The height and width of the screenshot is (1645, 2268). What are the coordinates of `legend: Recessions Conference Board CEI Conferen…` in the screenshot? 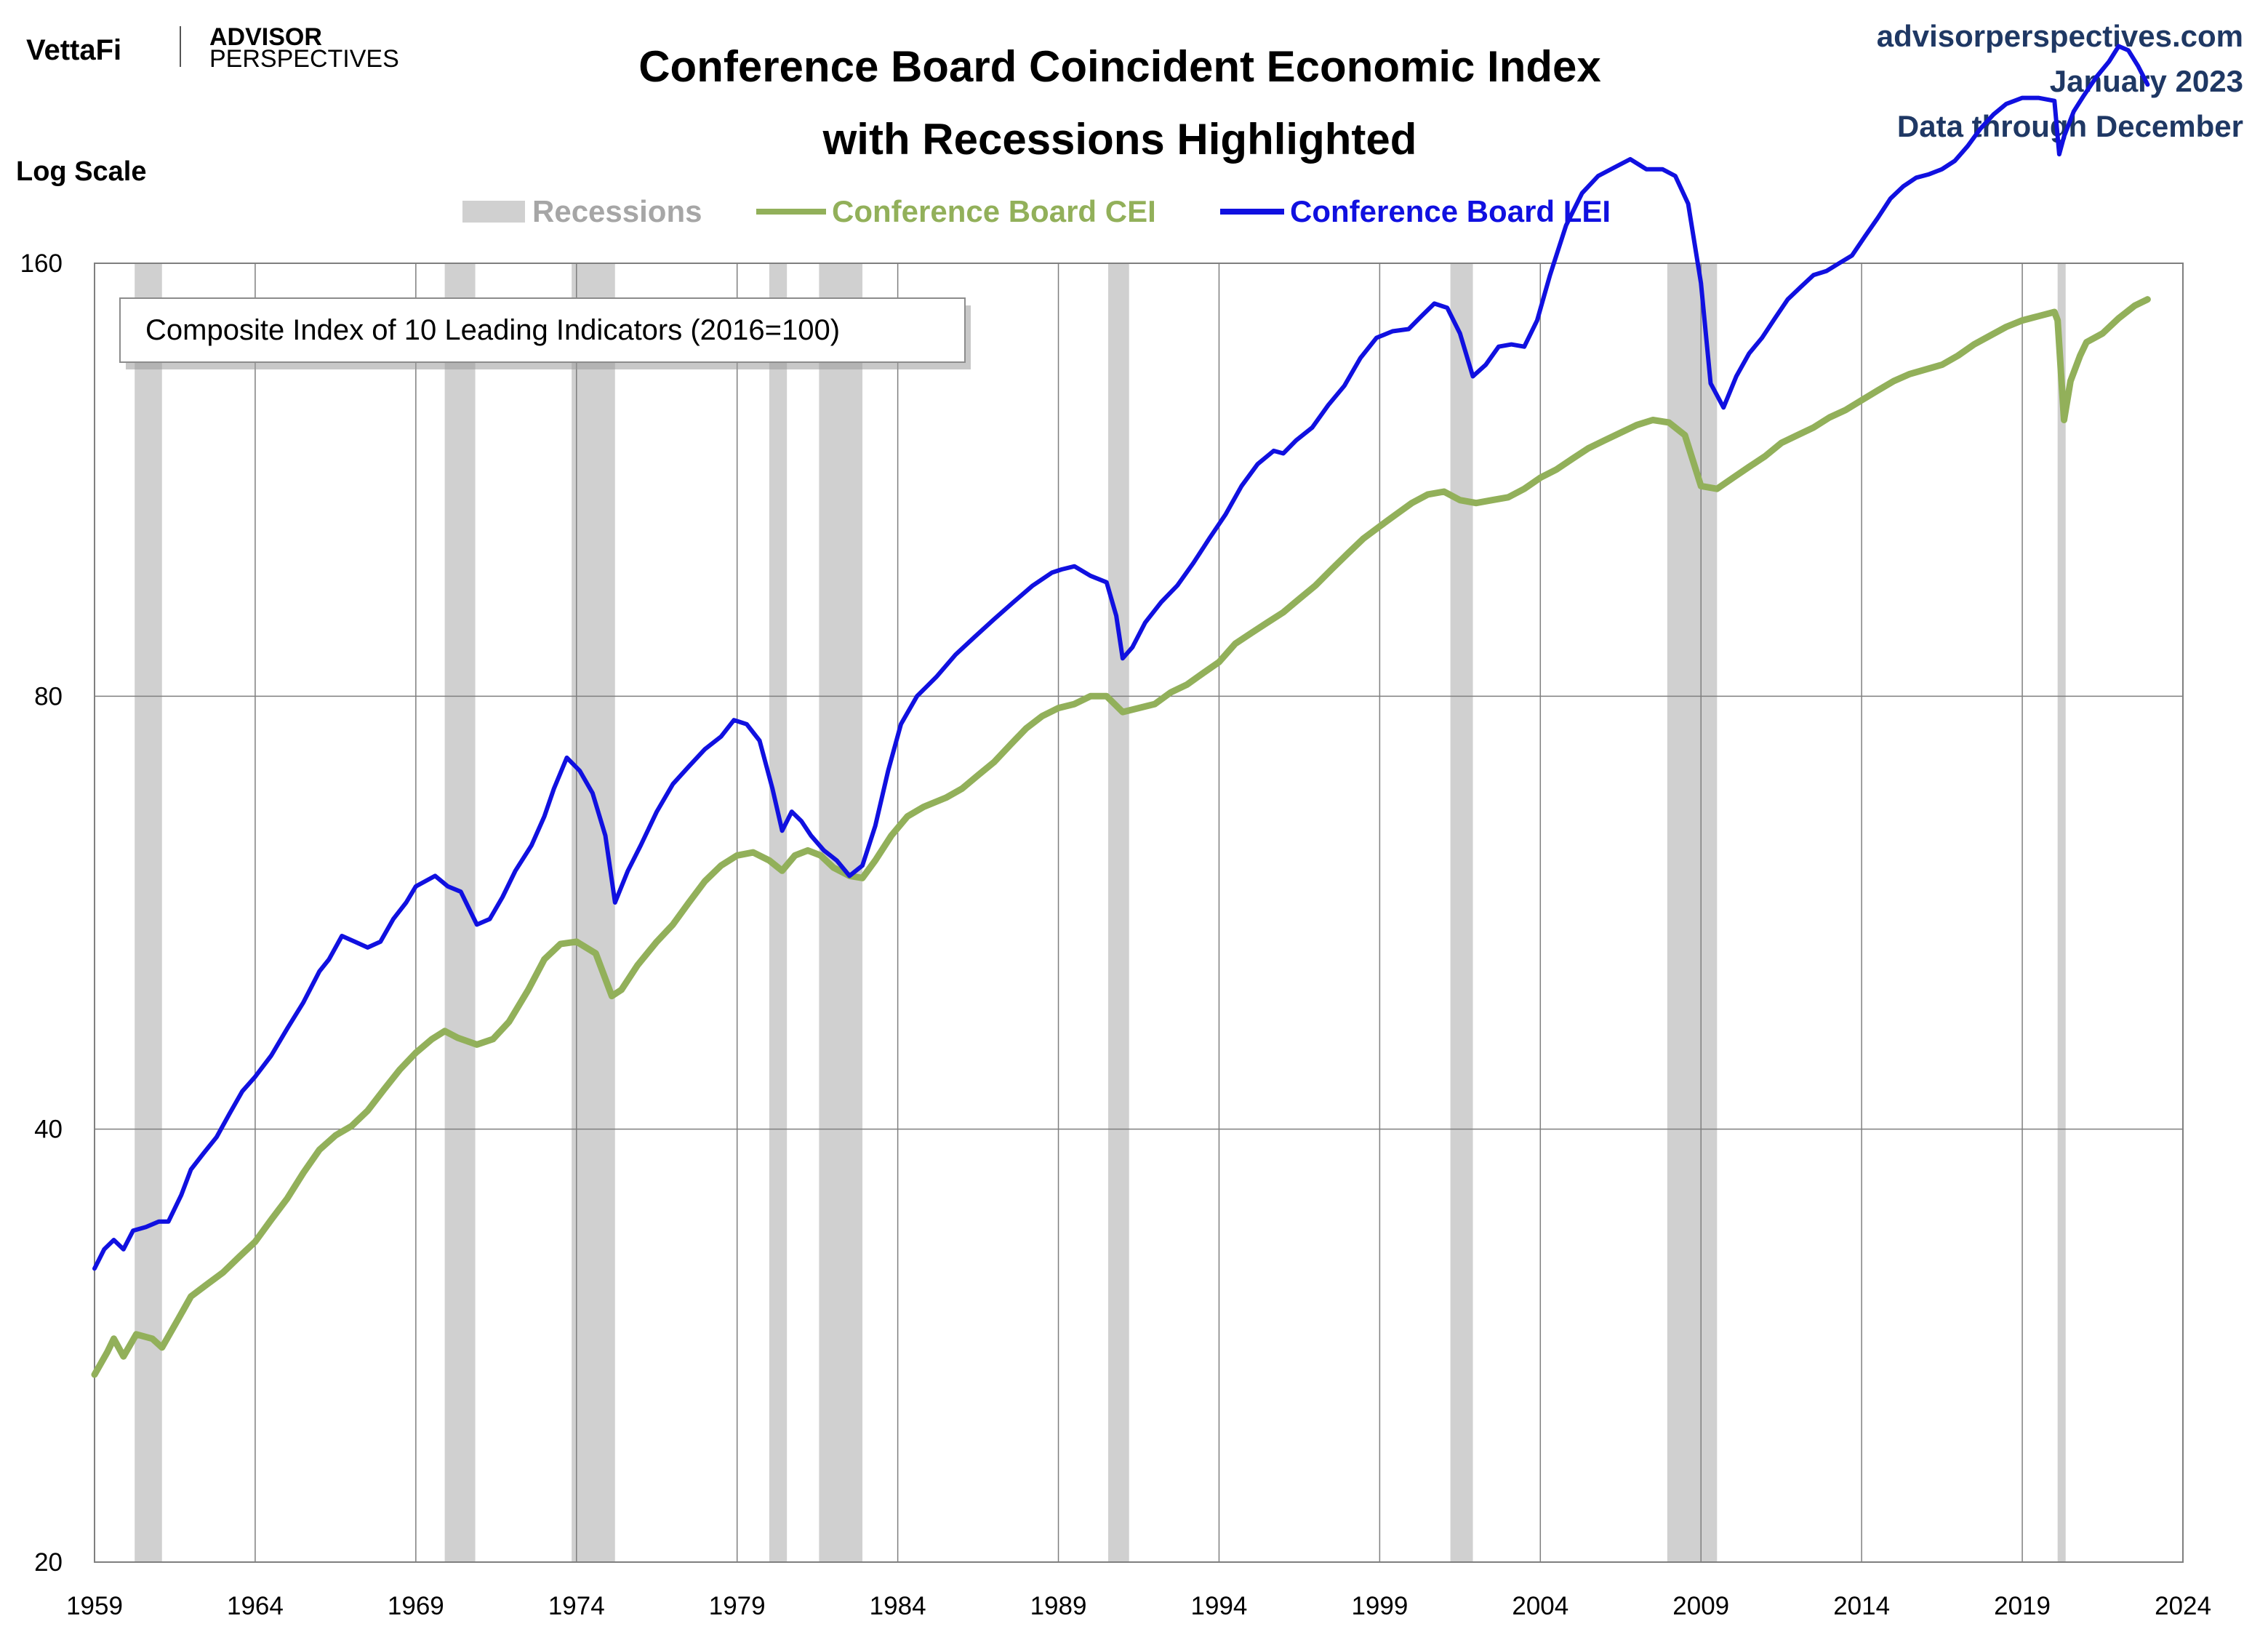 It's located at (1036, 211).